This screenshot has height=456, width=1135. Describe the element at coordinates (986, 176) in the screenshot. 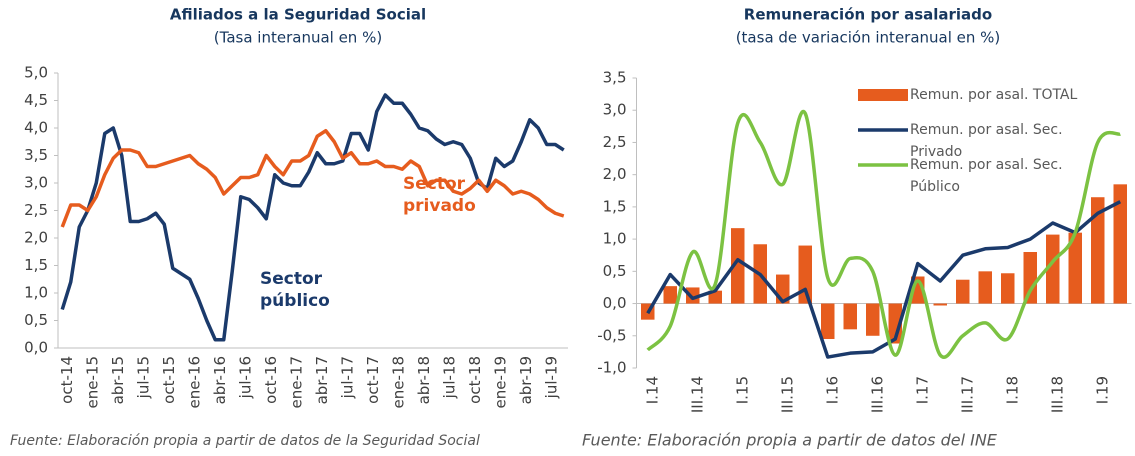

I see `legend-label: Remun. por asal. Sec. Público` at that location.